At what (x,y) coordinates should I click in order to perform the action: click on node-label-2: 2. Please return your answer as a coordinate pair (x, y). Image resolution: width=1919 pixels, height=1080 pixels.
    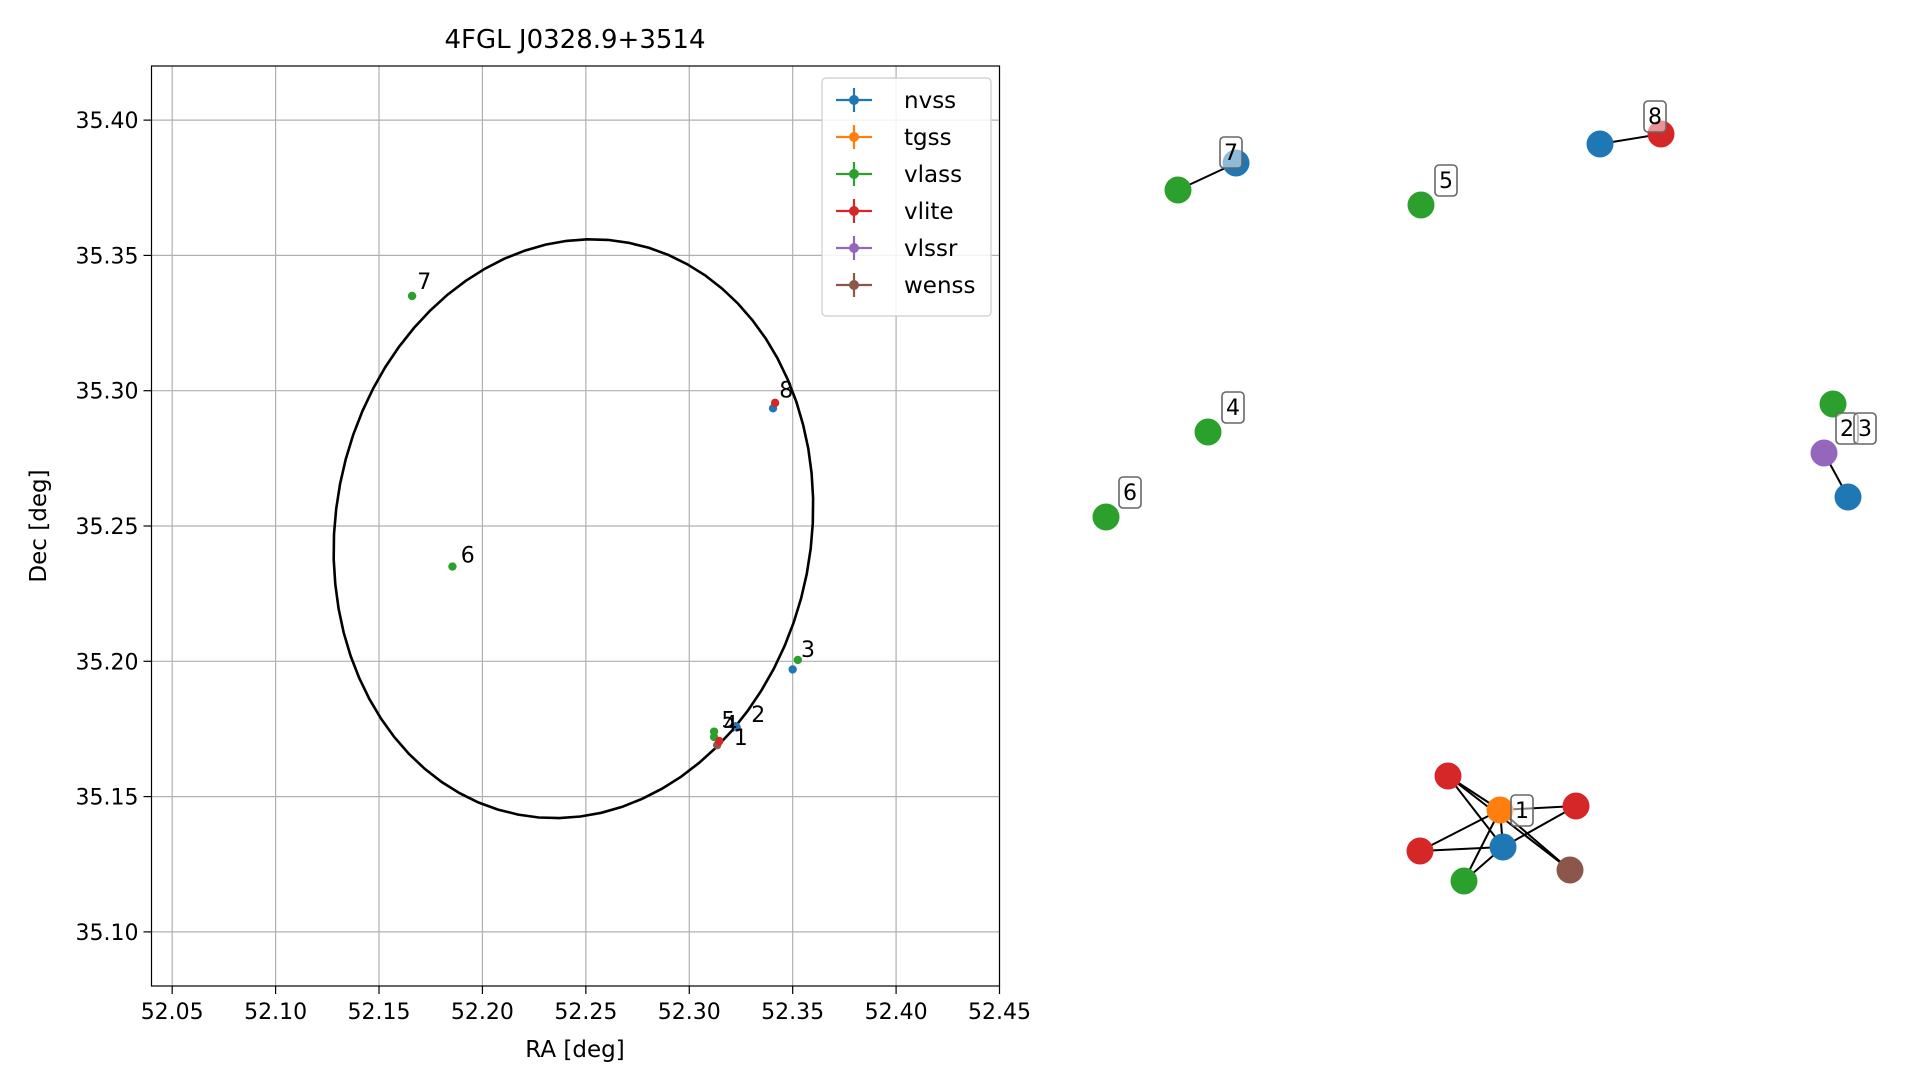
    Looking at the image, I should click on (1847, 428).